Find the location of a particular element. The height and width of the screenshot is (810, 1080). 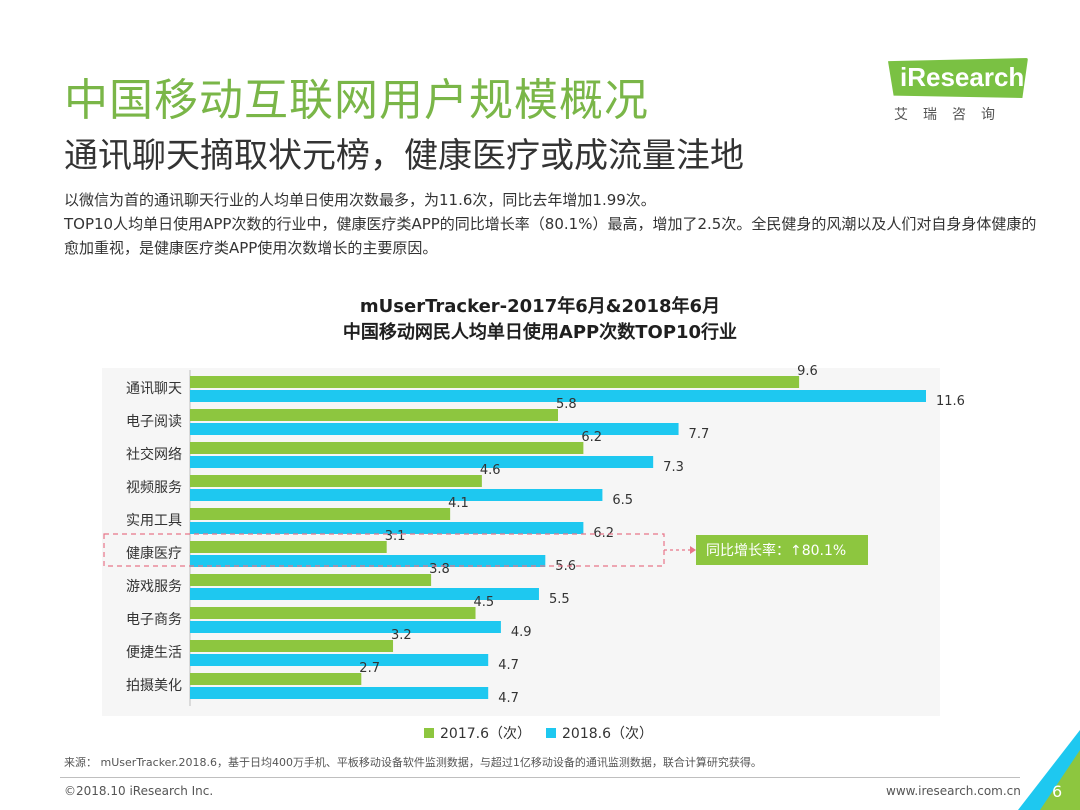

growth-callout-text: 同比增长率：↑80.1% is located at coordinates (776, 550).